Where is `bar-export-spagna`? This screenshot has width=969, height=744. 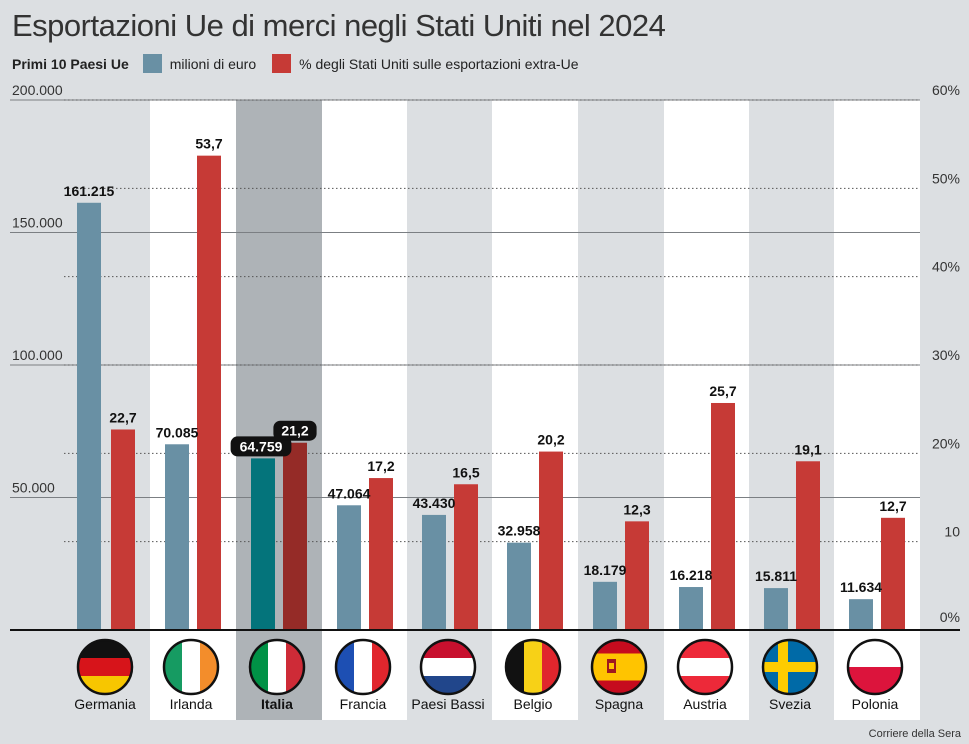
bar-export-spagna is located at coordinates (605, 605).